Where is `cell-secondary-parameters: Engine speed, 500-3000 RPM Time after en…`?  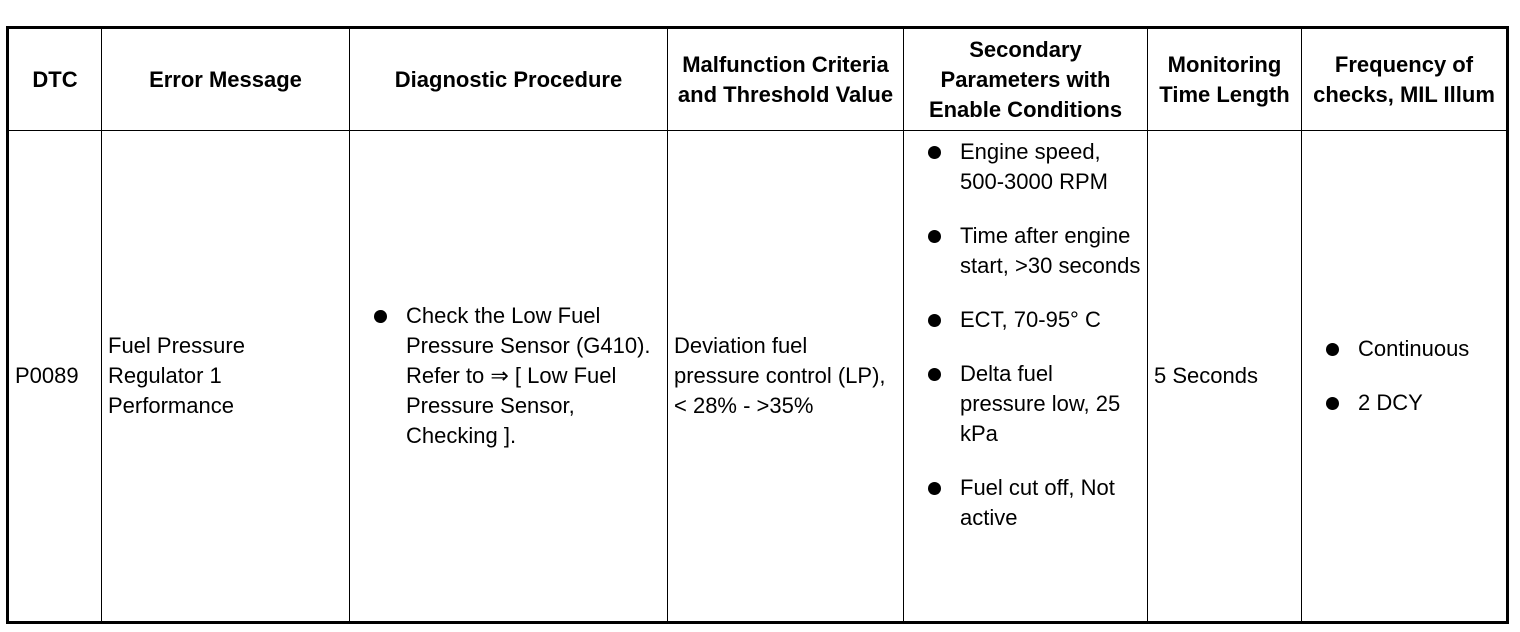 cell-secondary-parameters: Engine speed, 500-3000 RPM Time after en… is located at coordinates (1025, 376).